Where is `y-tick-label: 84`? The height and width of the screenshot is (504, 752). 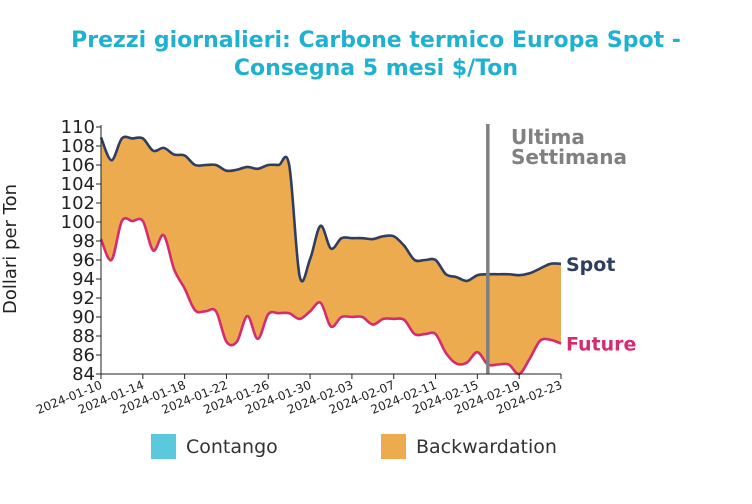
y-tick-label: 84 is located at coordinates (83, 374).